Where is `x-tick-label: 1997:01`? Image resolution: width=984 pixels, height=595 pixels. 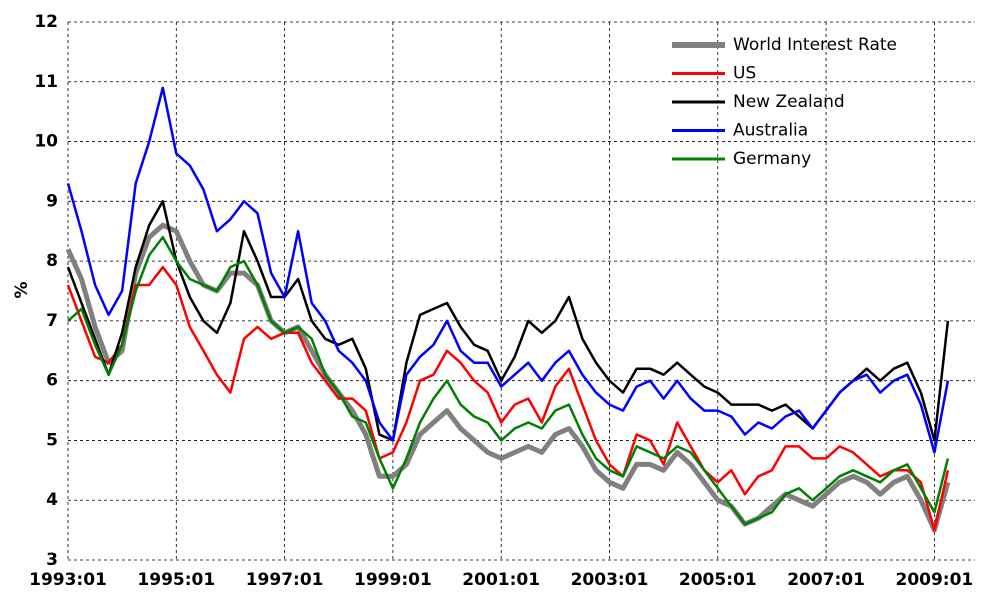
x-tick-label: 1997:01 is located at coordinates (285, 580).